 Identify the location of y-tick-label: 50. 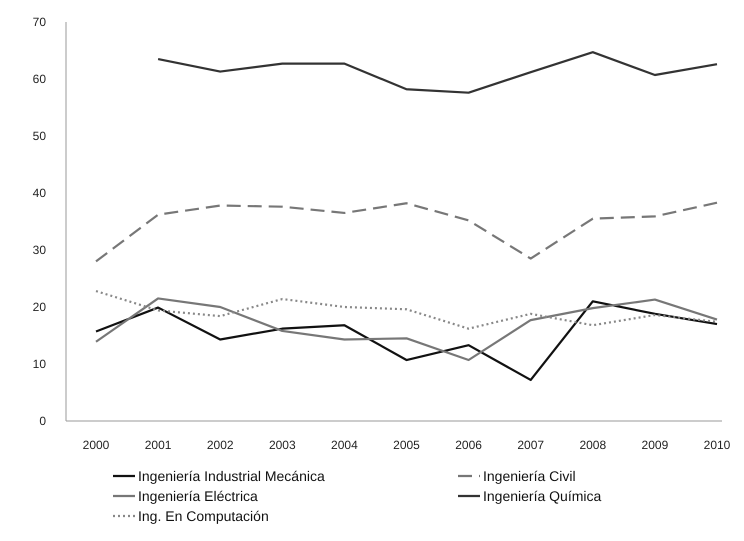
(39, 136).